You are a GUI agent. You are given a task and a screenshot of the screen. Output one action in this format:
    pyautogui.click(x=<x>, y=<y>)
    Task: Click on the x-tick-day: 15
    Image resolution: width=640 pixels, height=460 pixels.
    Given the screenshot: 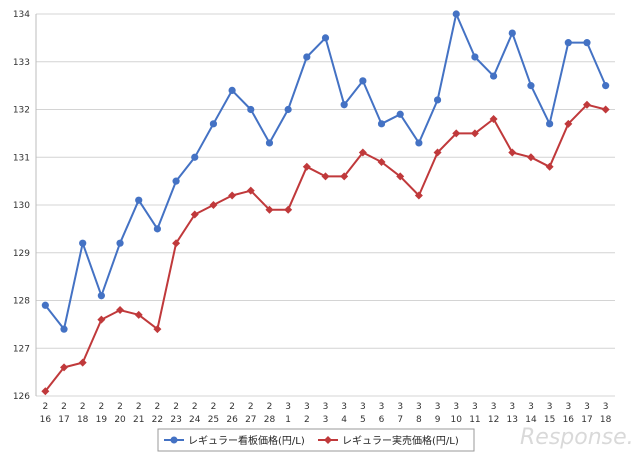 What is the action you would take?
    pyautogui.click(x=549, y=420)
    